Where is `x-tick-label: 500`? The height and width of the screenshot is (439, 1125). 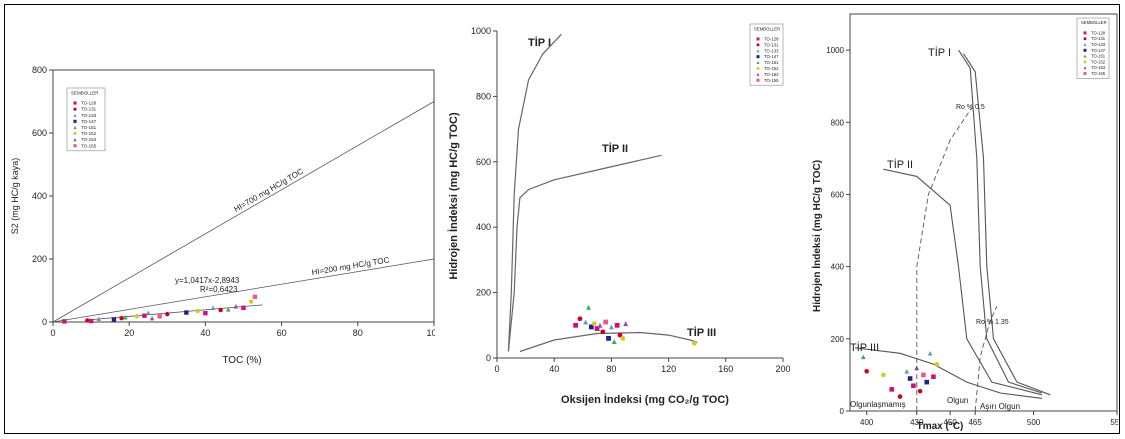
x-tick-label: 500 is located at coordinates (1034, 422).